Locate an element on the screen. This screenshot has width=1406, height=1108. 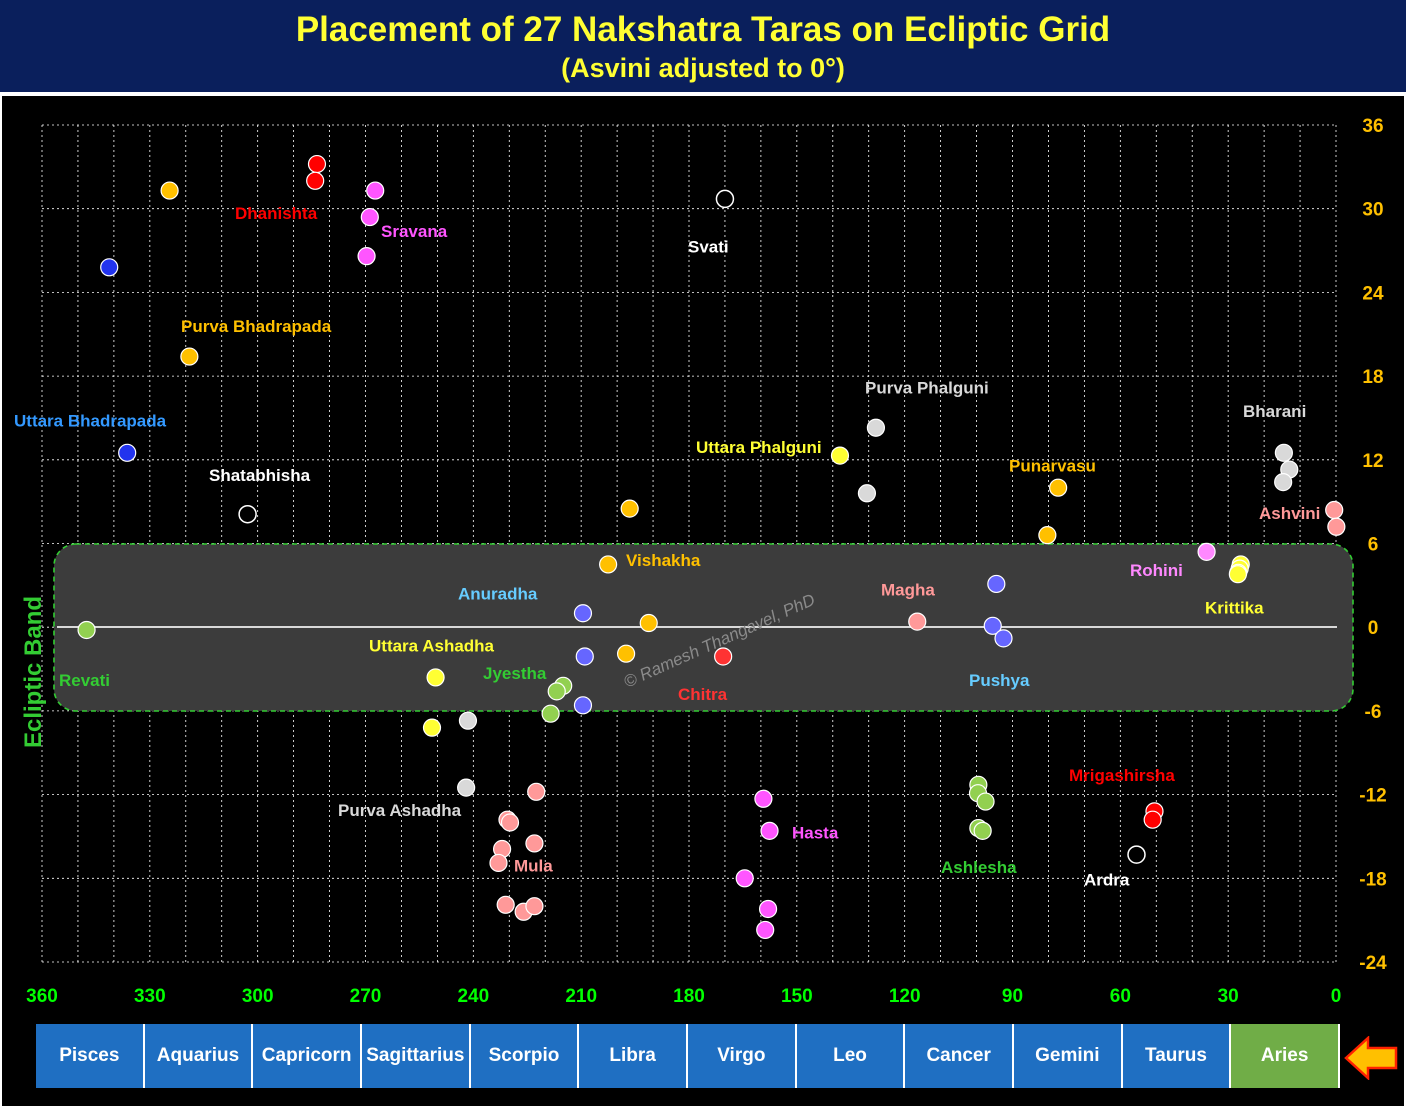
zodiac-sign-taurus: Taurus is located at coordinates (1176, 1056).